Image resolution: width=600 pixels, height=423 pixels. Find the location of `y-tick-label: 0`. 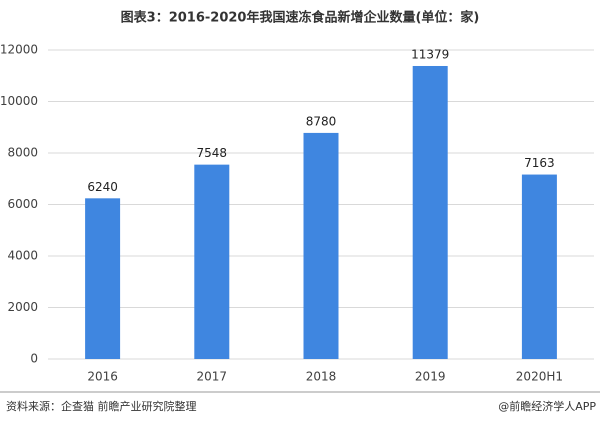

y-tick-label: 0 is located at coordinates (34, 359).